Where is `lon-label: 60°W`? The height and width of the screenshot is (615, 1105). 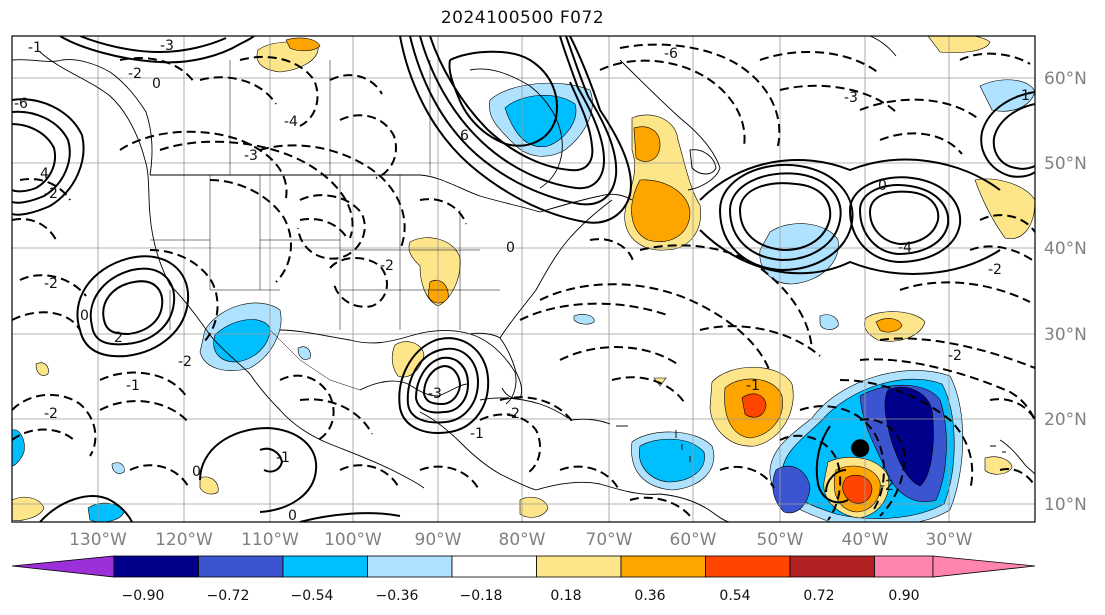 lon-label: 60°W is located at coordinates (693, 540).